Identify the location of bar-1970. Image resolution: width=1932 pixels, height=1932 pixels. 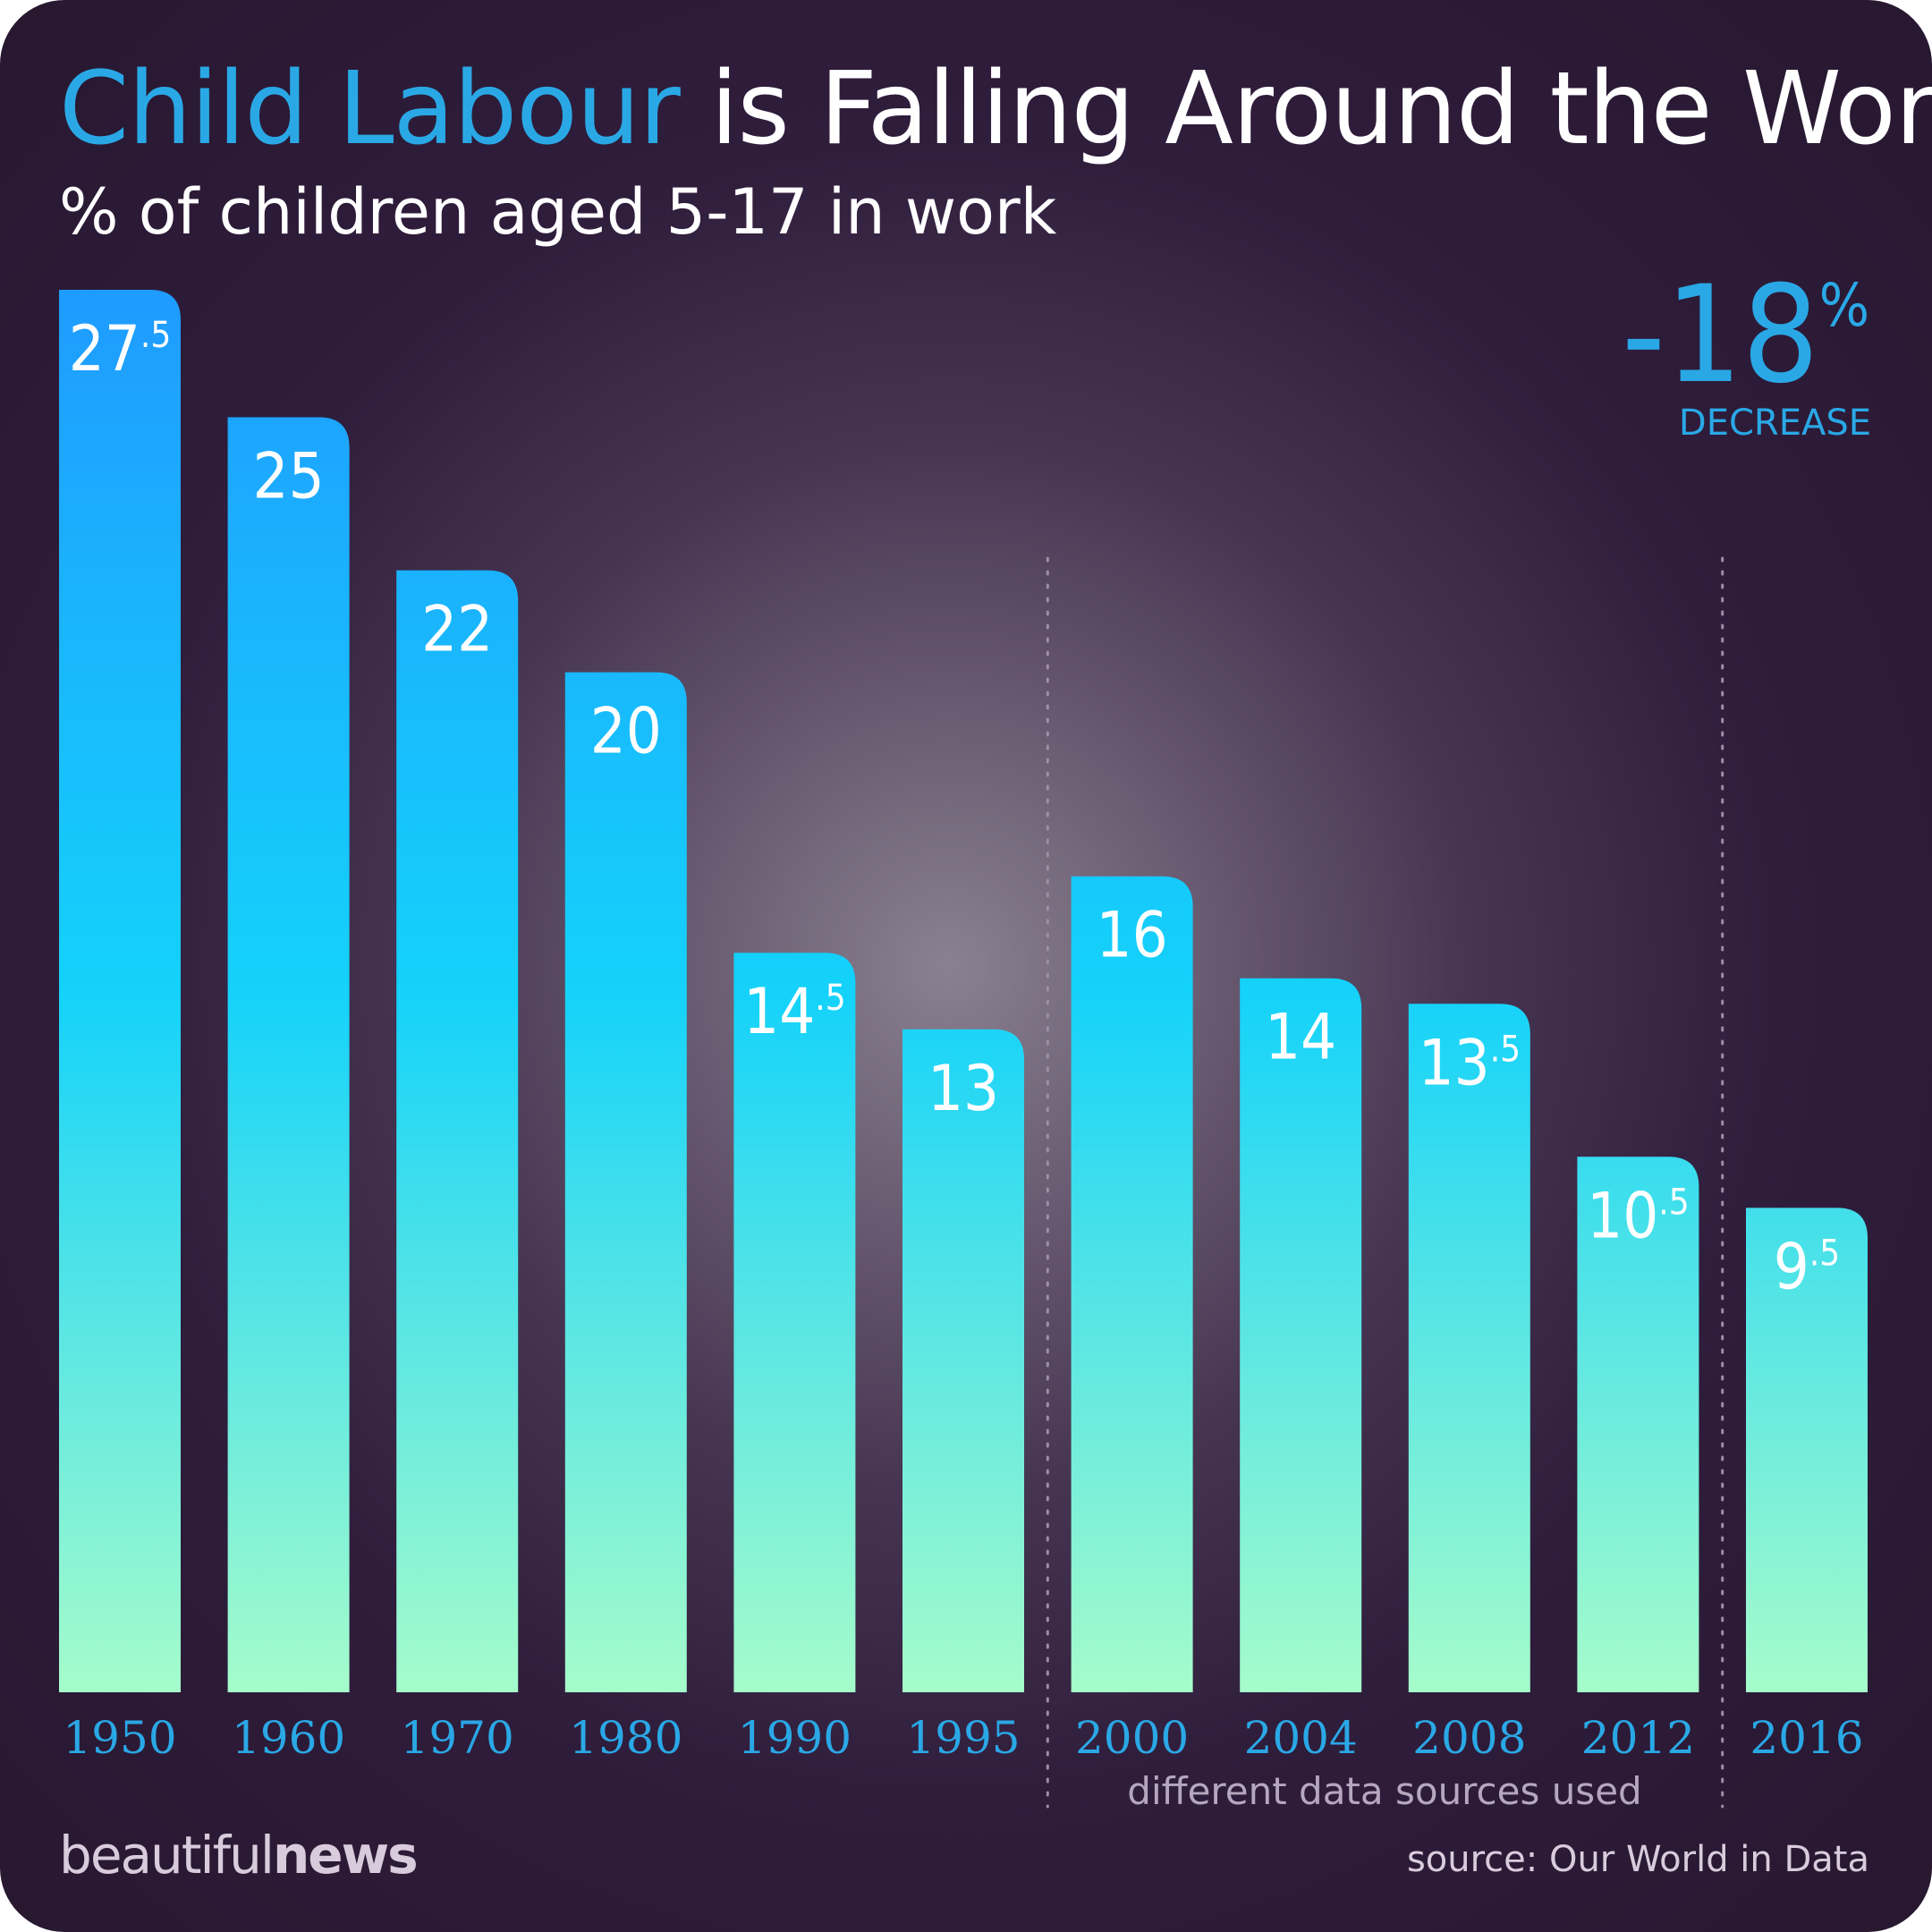
(457, 1131).